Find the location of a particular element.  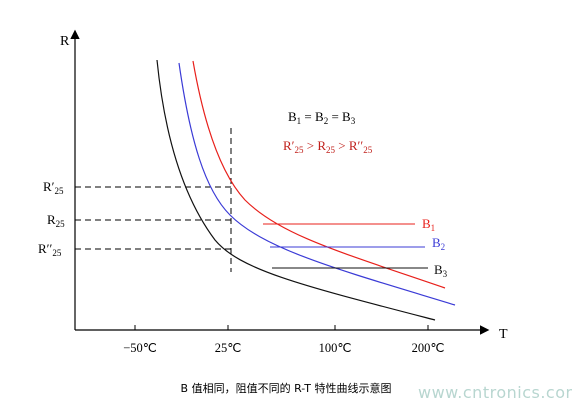

y-tick-label-r-25: R25 is located at coordinates (56, 220).